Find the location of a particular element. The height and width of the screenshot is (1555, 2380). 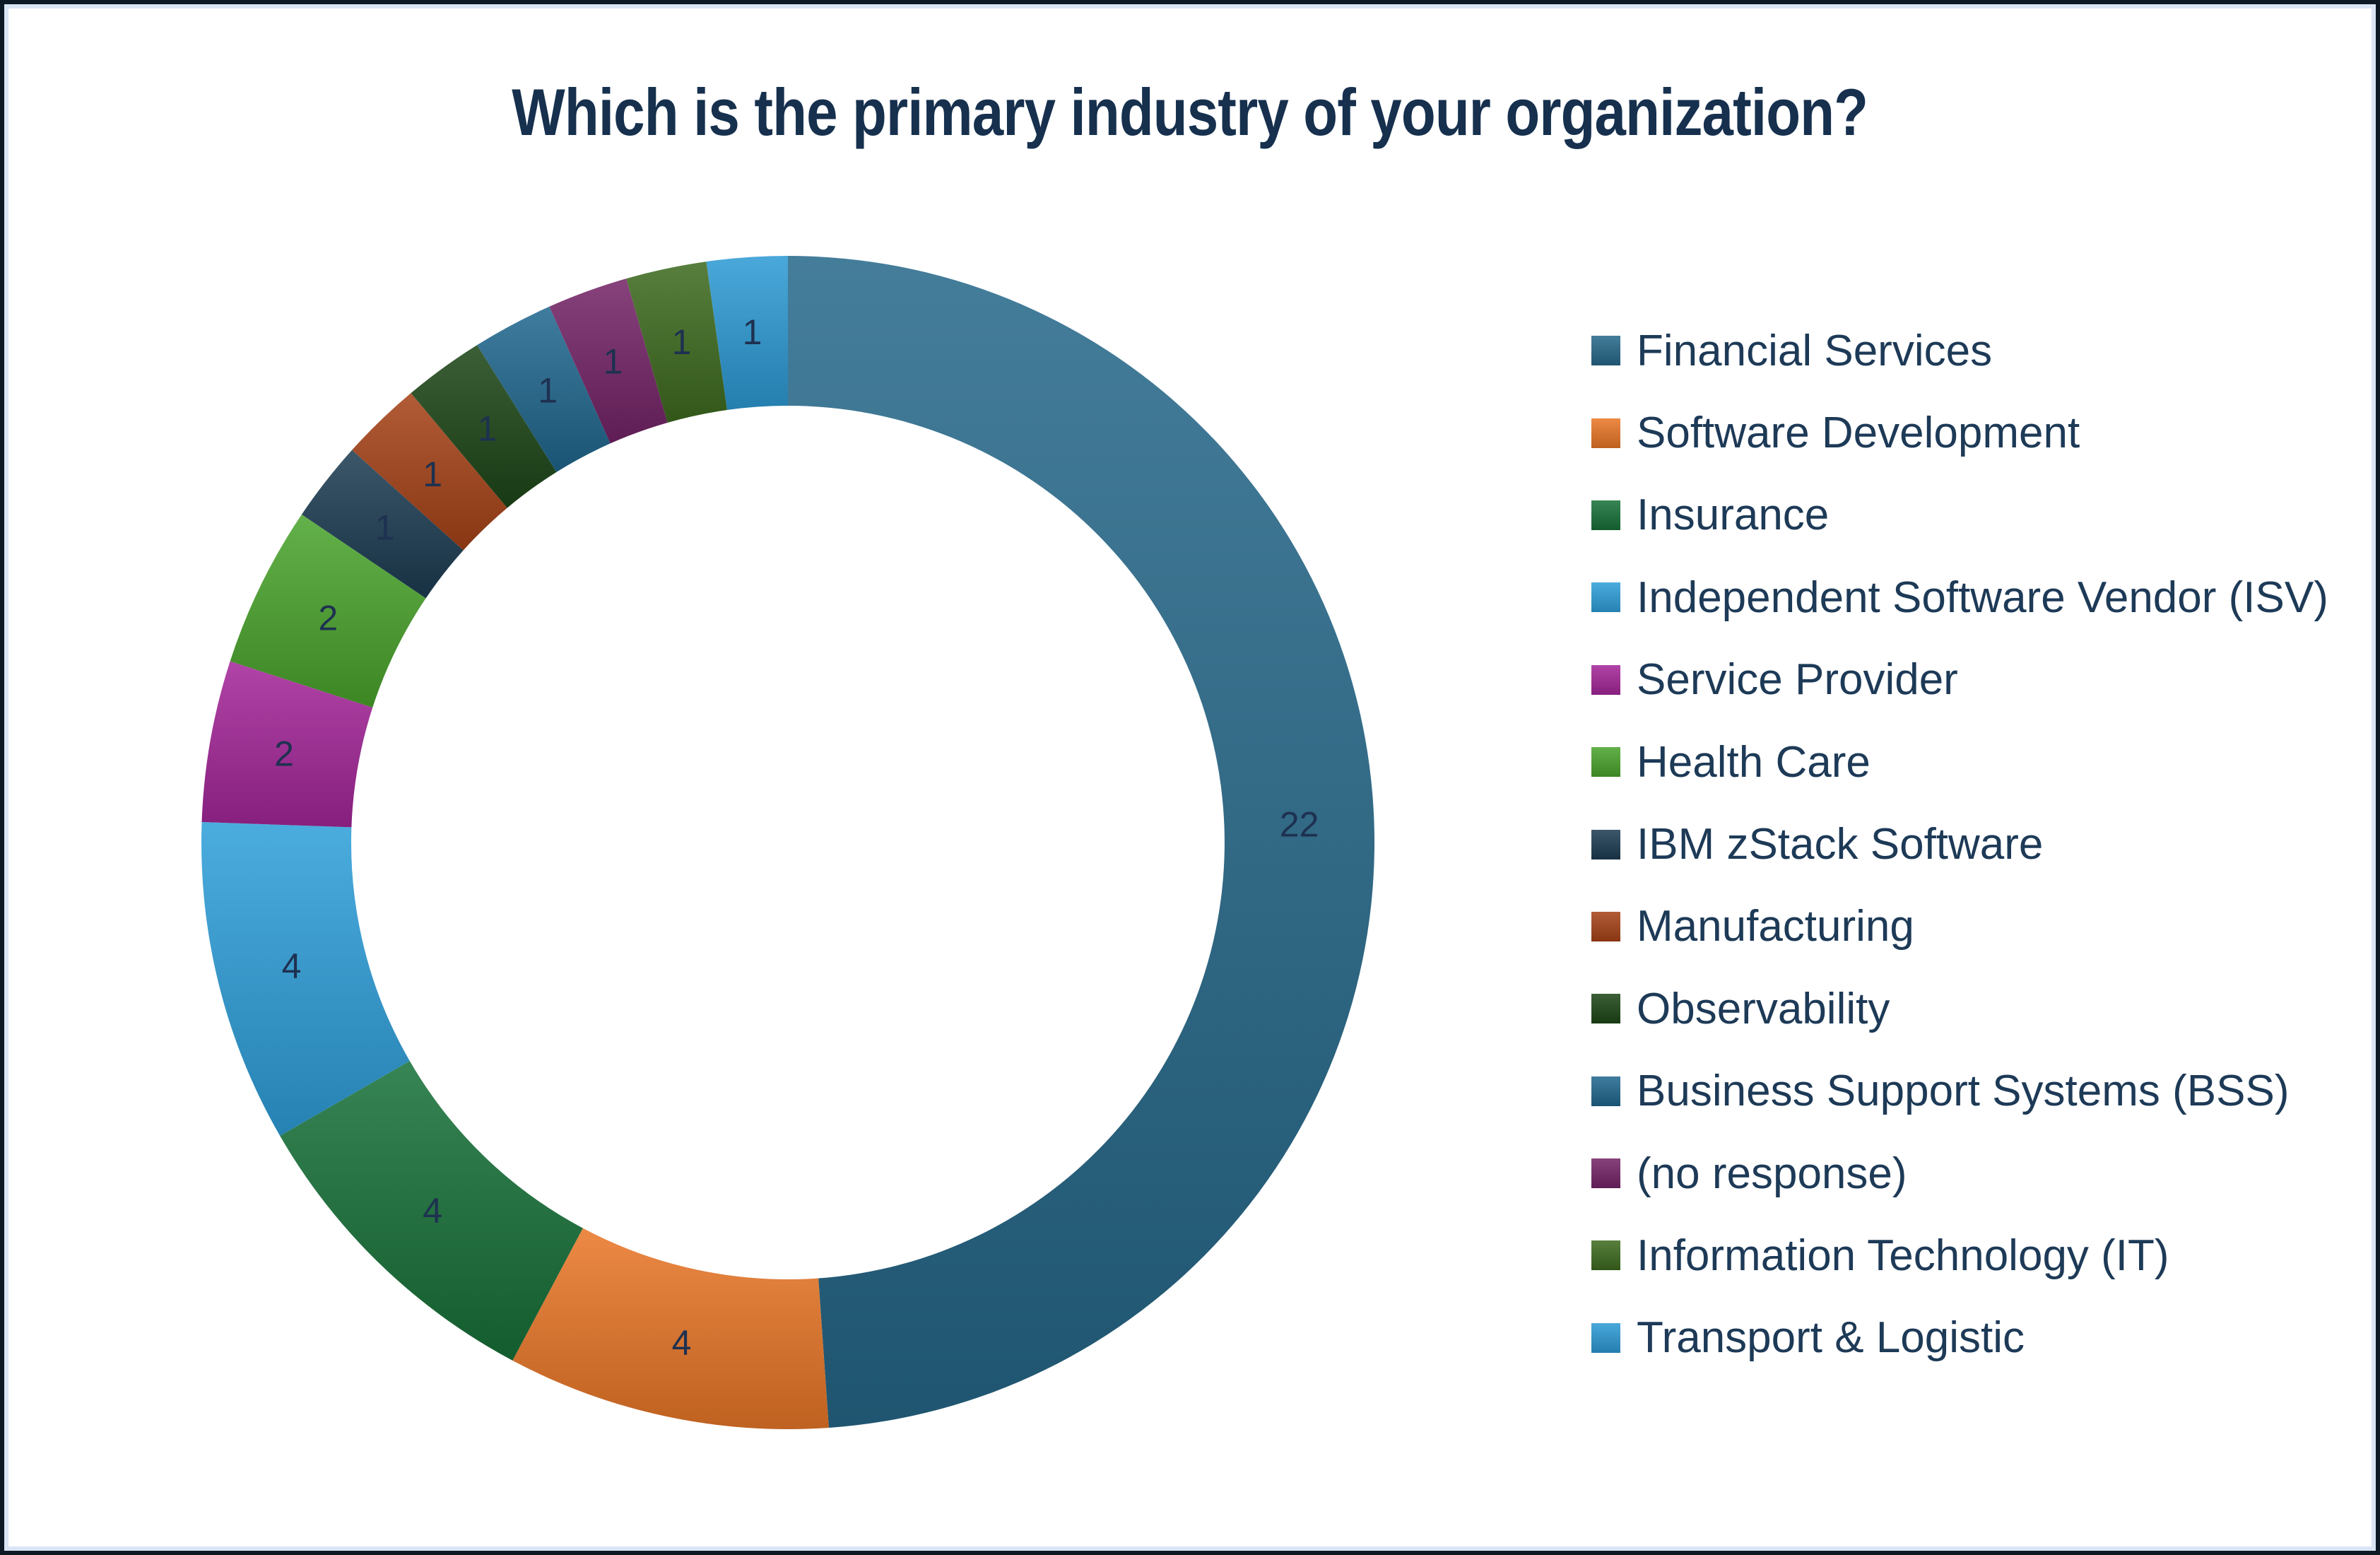

legend-item: Health Care is located at coordinates (1960, 762).